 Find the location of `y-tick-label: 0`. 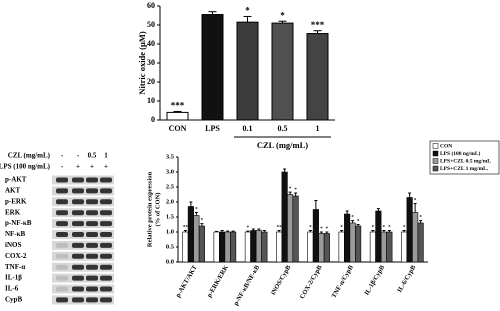

y-tick-label: 0 is located at coordinates (153, 119).